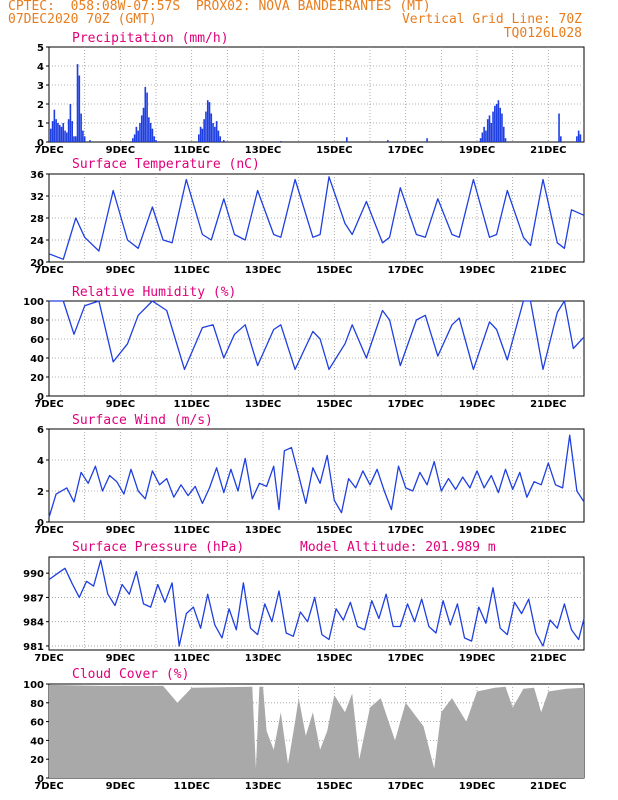 The image size is (618, 800). What do you see at coordinates (37, 723) in the screenshot?
I see `y-tick-label: 60` at bounding box center [37, 723].